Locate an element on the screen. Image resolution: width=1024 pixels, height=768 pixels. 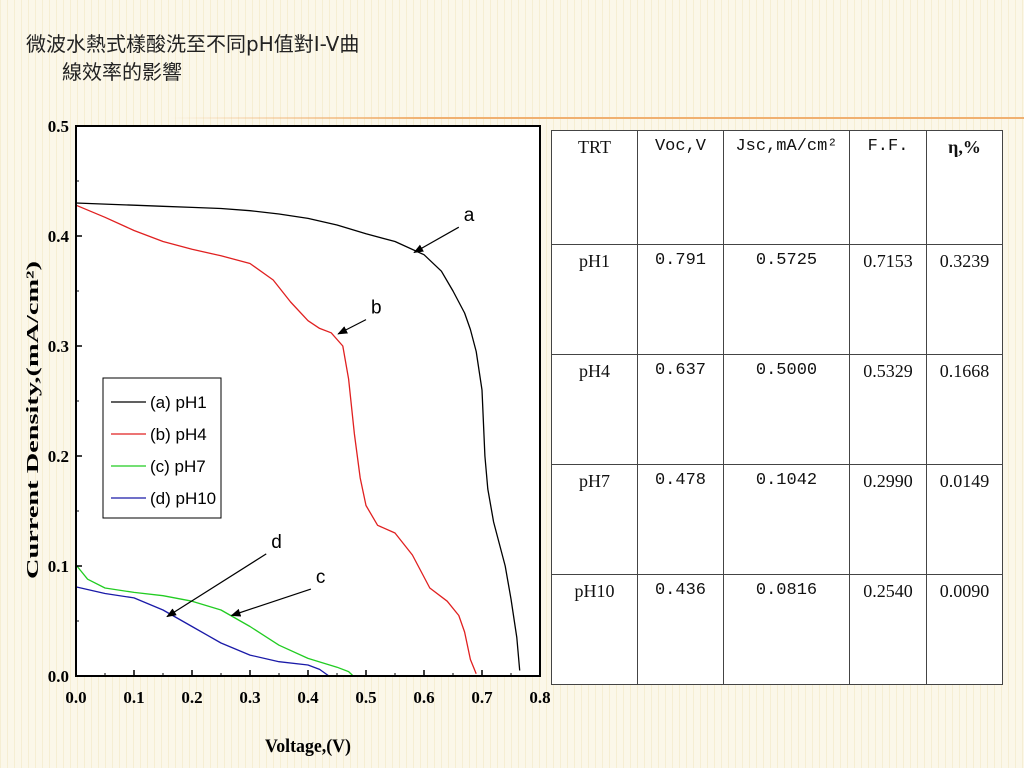
series-line-c is located at coordinates (214, 620).